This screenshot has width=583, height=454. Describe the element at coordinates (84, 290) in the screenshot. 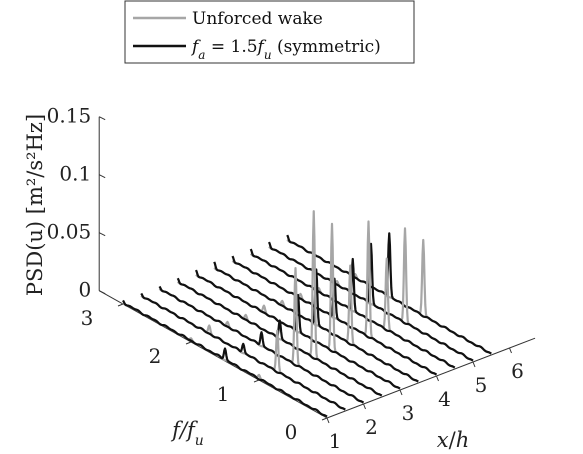

I see `y-tick-label: 0` at that location.